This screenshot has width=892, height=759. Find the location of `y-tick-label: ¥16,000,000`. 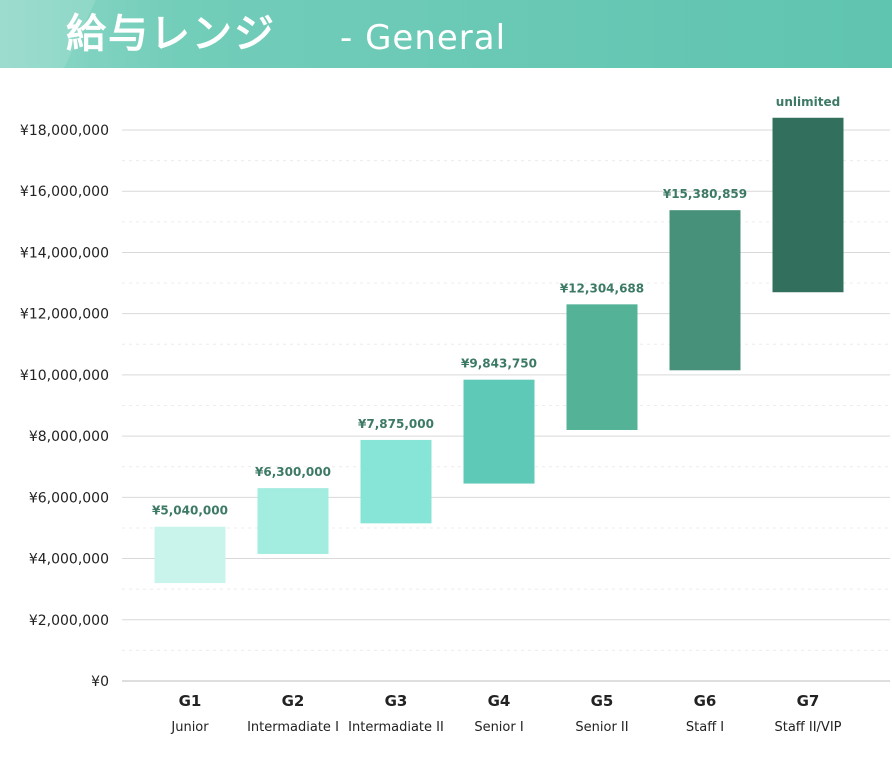

y-tick-label: ¥16,000,000 is located at coordinates (64, 192).